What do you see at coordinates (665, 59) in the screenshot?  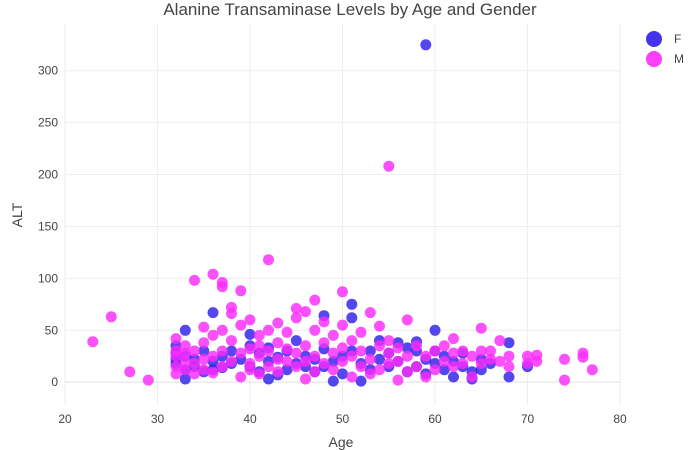 I see `legend-item-M: M` at bounding box center [665, 59].